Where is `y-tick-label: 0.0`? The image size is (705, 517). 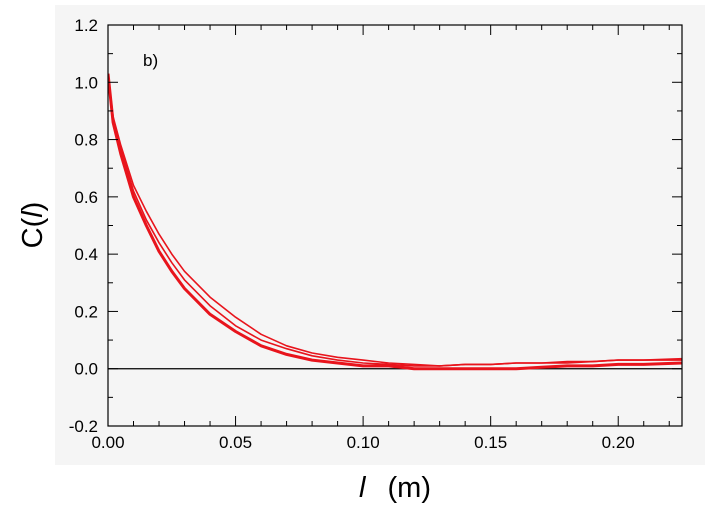 y-tick-label: 0.0 is located at coordinates (86, 369).